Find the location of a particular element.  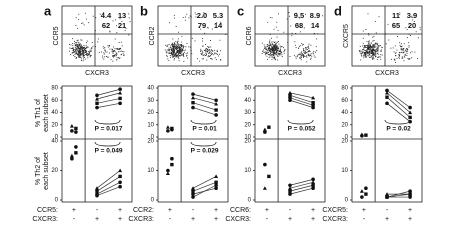

quadrant-value: 14 is located at coordinates (315, 25).